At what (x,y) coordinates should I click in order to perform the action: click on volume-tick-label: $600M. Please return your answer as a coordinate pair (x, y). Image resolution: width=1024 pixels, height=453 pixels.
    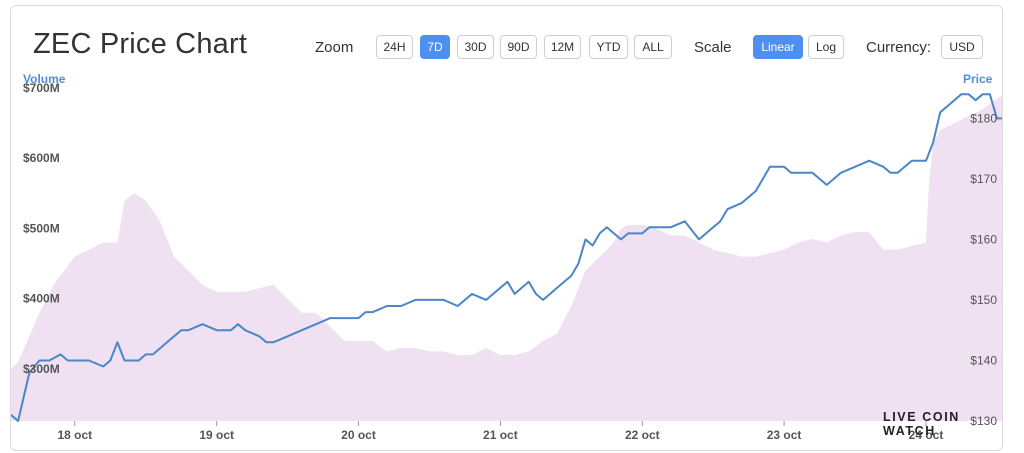
    Looking at the image, I should click on (41, 158).